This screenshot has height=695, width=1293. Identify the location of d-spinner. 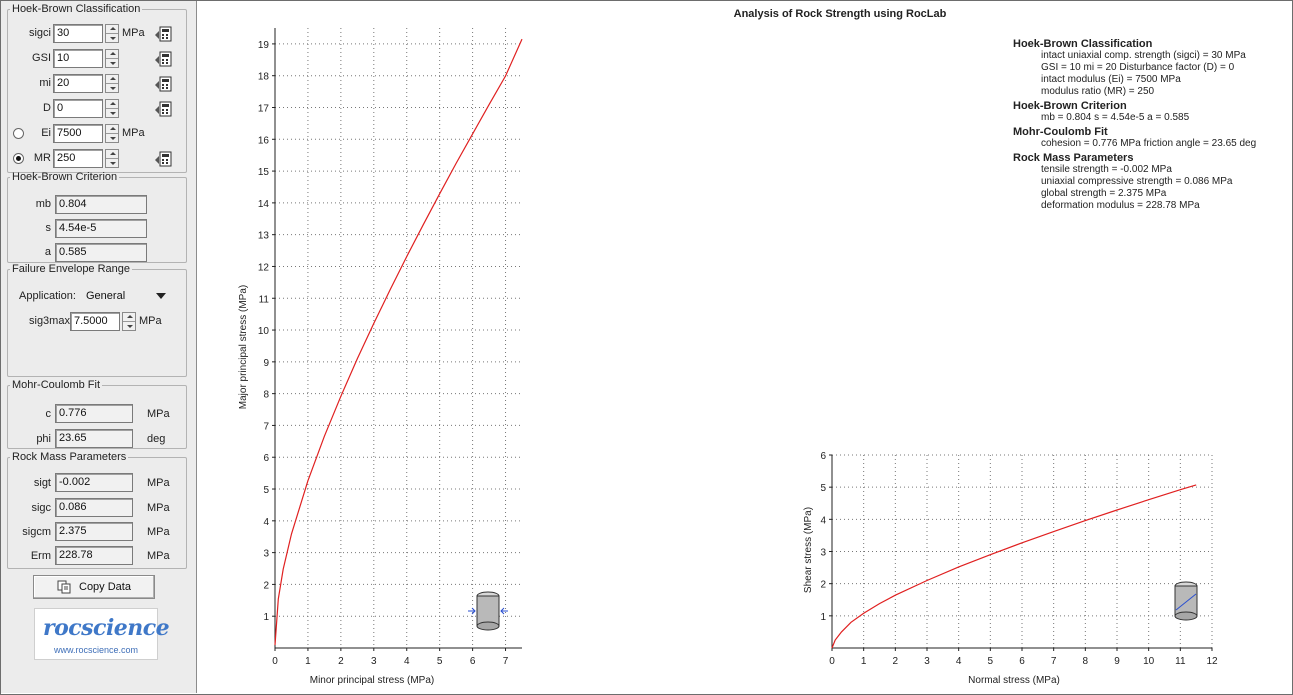
(112, 108).